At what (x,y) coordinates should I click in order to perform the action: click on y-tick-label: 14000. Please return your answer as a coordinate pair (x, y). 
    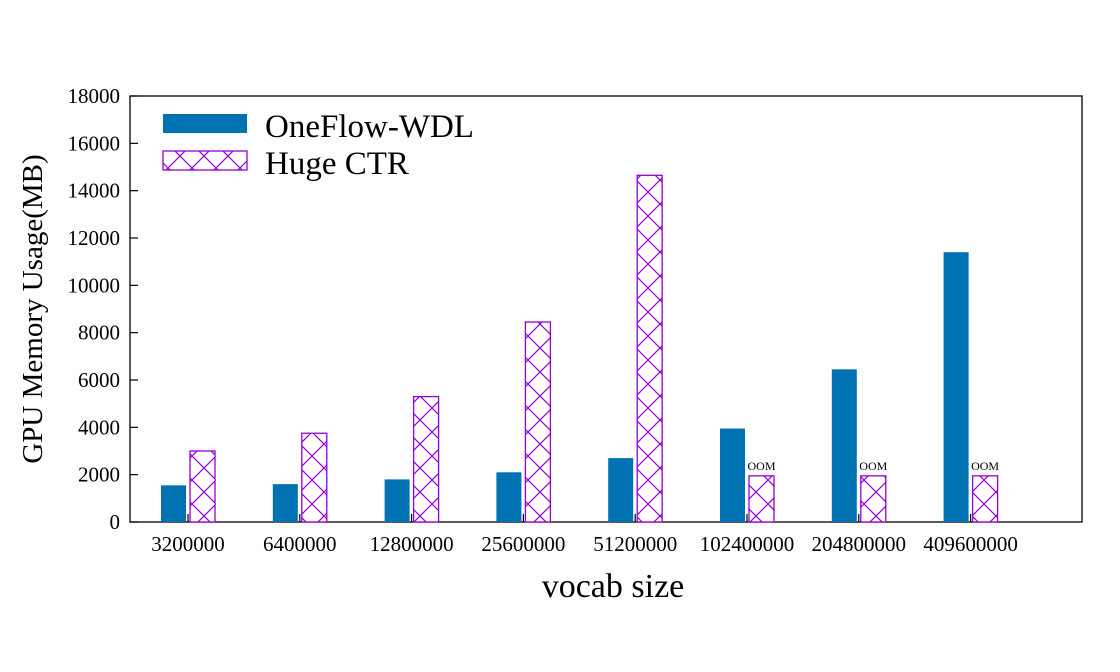
    Looking at the image, I should click on (94, 191).